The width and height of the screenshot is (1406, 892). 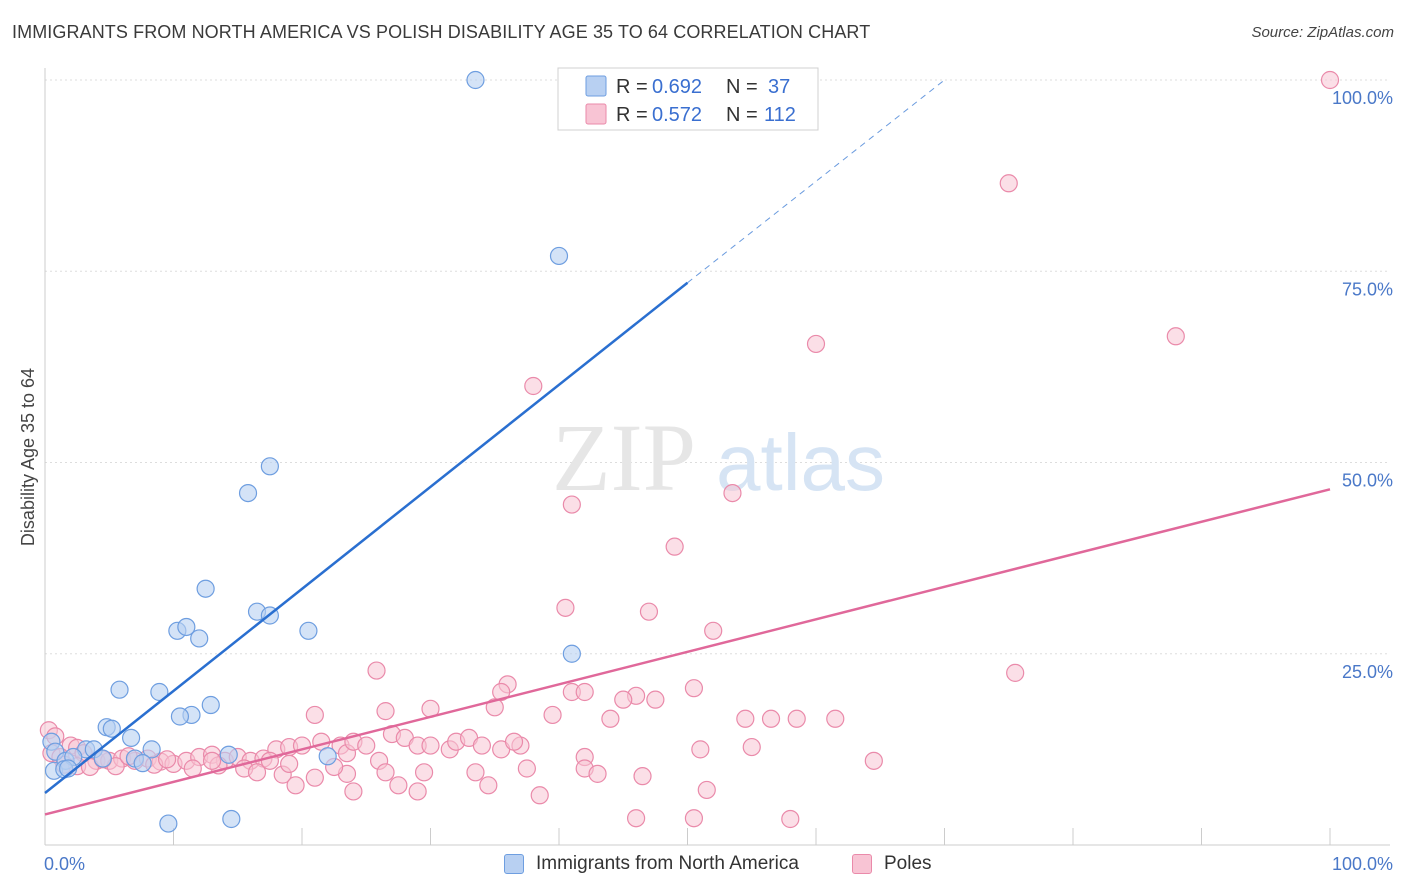 What do you see at coordinates (780, 115) in the screenshot?
I see `legend-n-value-2: 112` at bounding box center [780, 115].